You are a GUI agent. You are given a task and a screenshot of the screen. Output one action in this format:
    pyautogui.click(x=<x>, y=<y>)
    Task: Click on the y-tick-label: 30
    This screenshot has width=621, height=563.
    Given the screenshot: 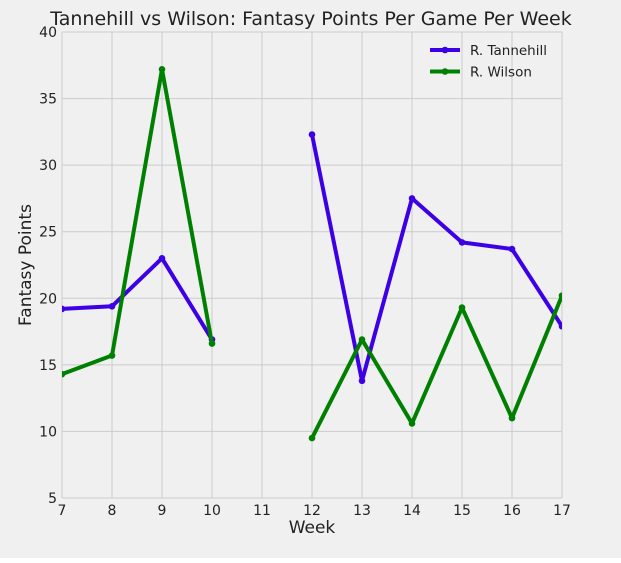 What is the action you would take?
    pyautogui.click(x=48, y=166)
    